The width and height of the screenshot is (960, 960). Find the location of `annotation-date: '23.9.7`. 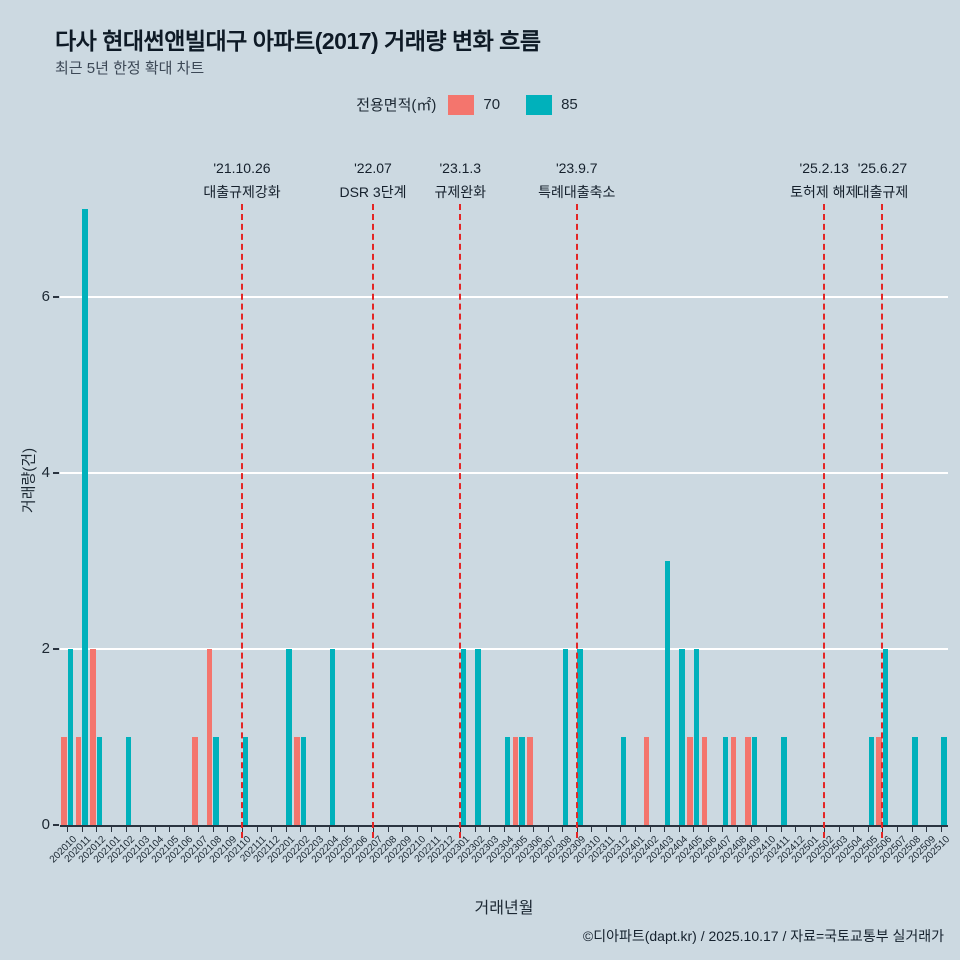

annotation-date: '23.9.7 is located at coordinates (576, 168).